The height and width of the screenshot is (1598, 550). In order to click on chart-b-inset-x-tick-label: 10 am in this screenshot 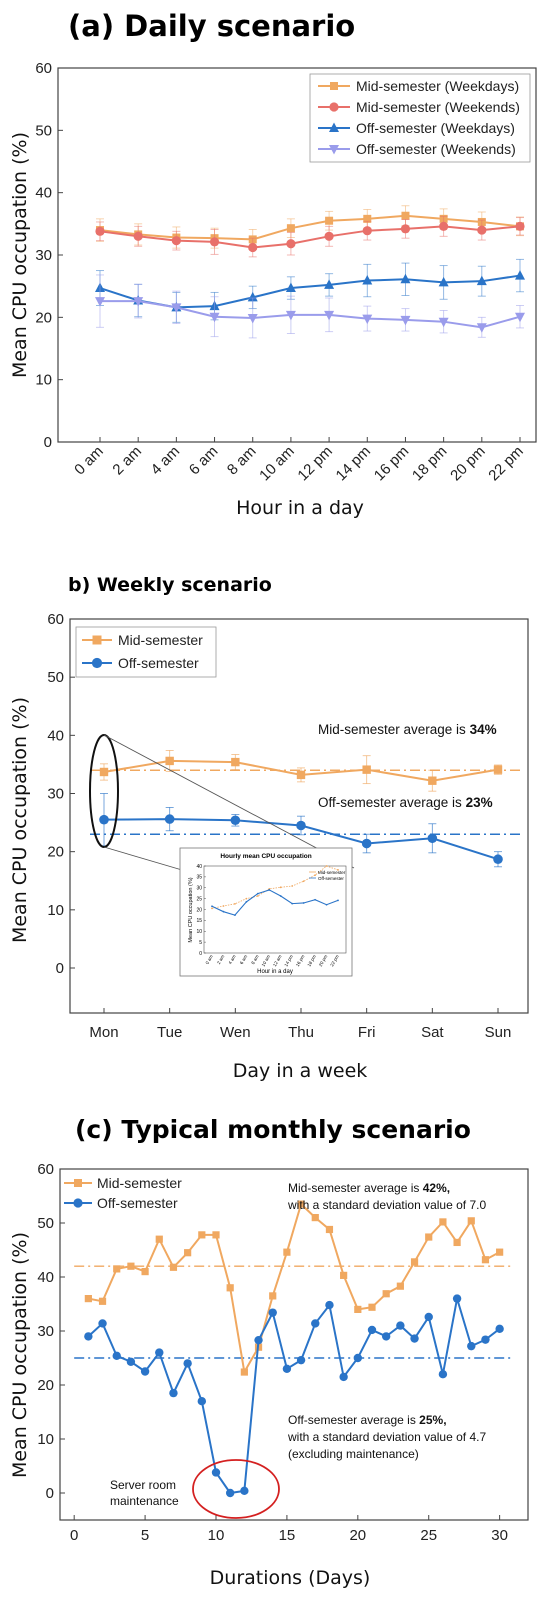, I will do `click(266, 961)`.